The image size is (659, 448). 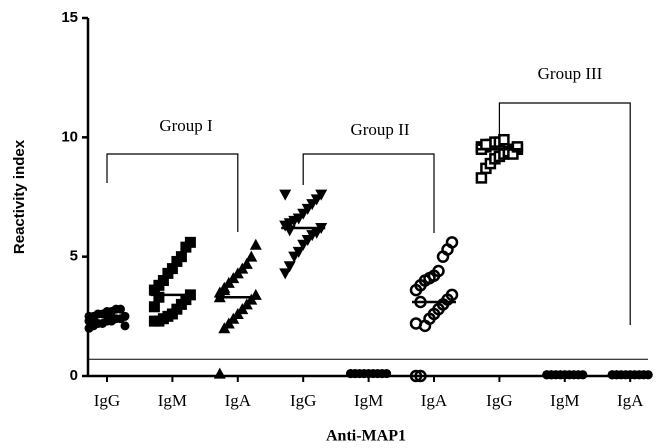 What do you see at coordinates (366, 436) in the screenshot?
I see `x-axis-title: Anti-MAP1` at bounding box center [366, 436].